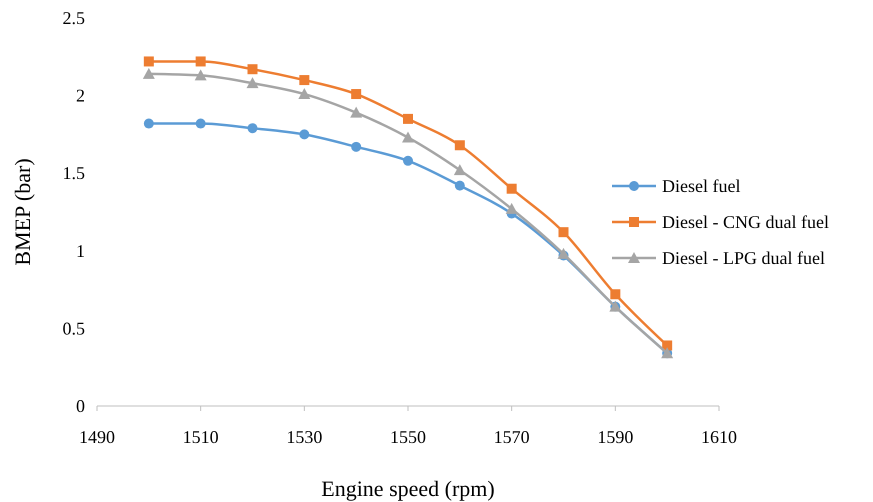 The height and width of the screenshot is (502, 873). Describe the element at coordinates (745, 222) in the screenshot. I see `legend-label: Diesel - CNG dual fuel` at that location.